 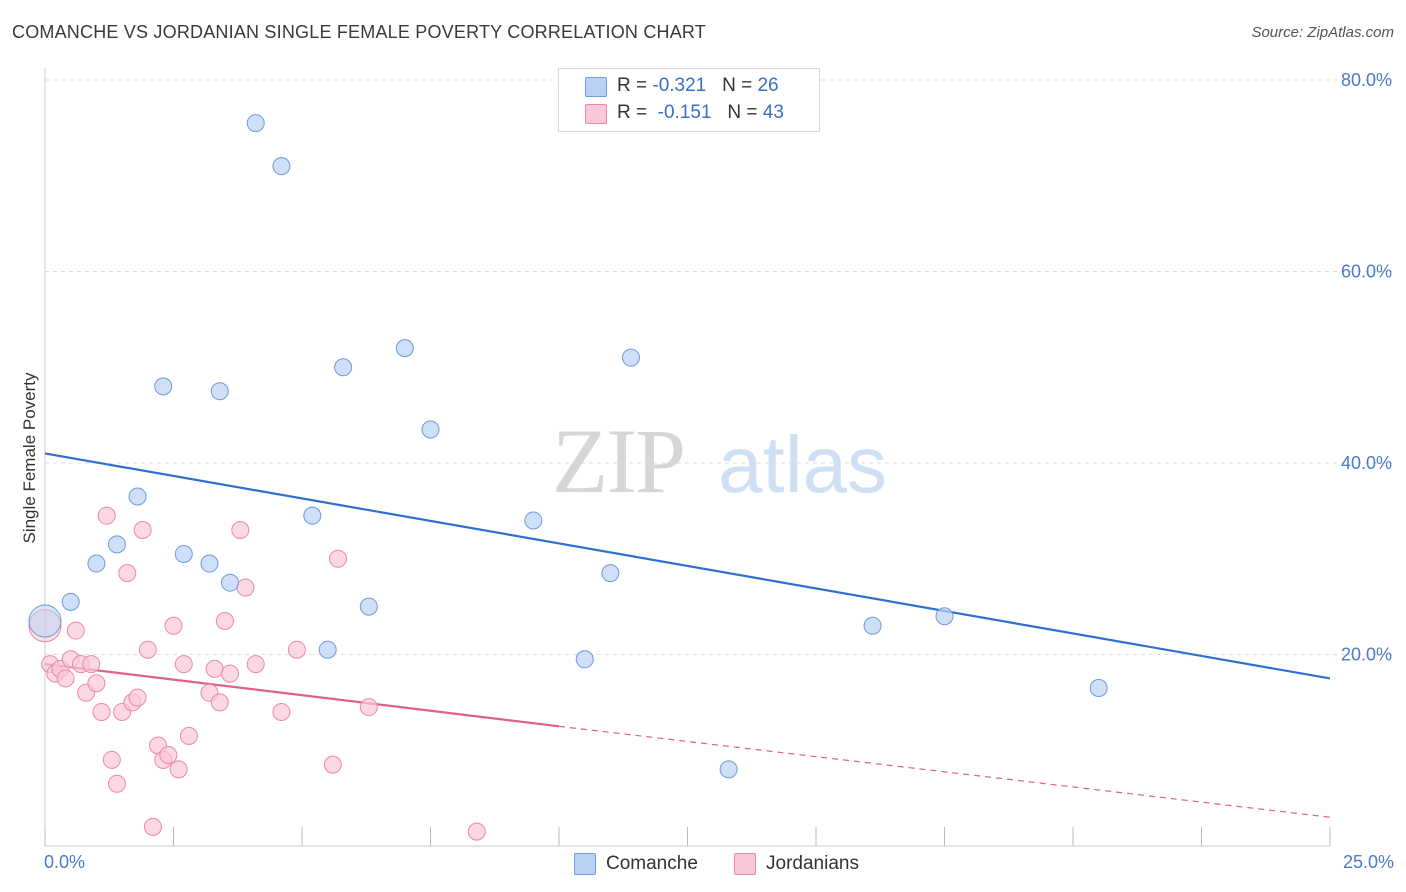 I want to click on r-value: -0.151, so click(x=684, y=112).